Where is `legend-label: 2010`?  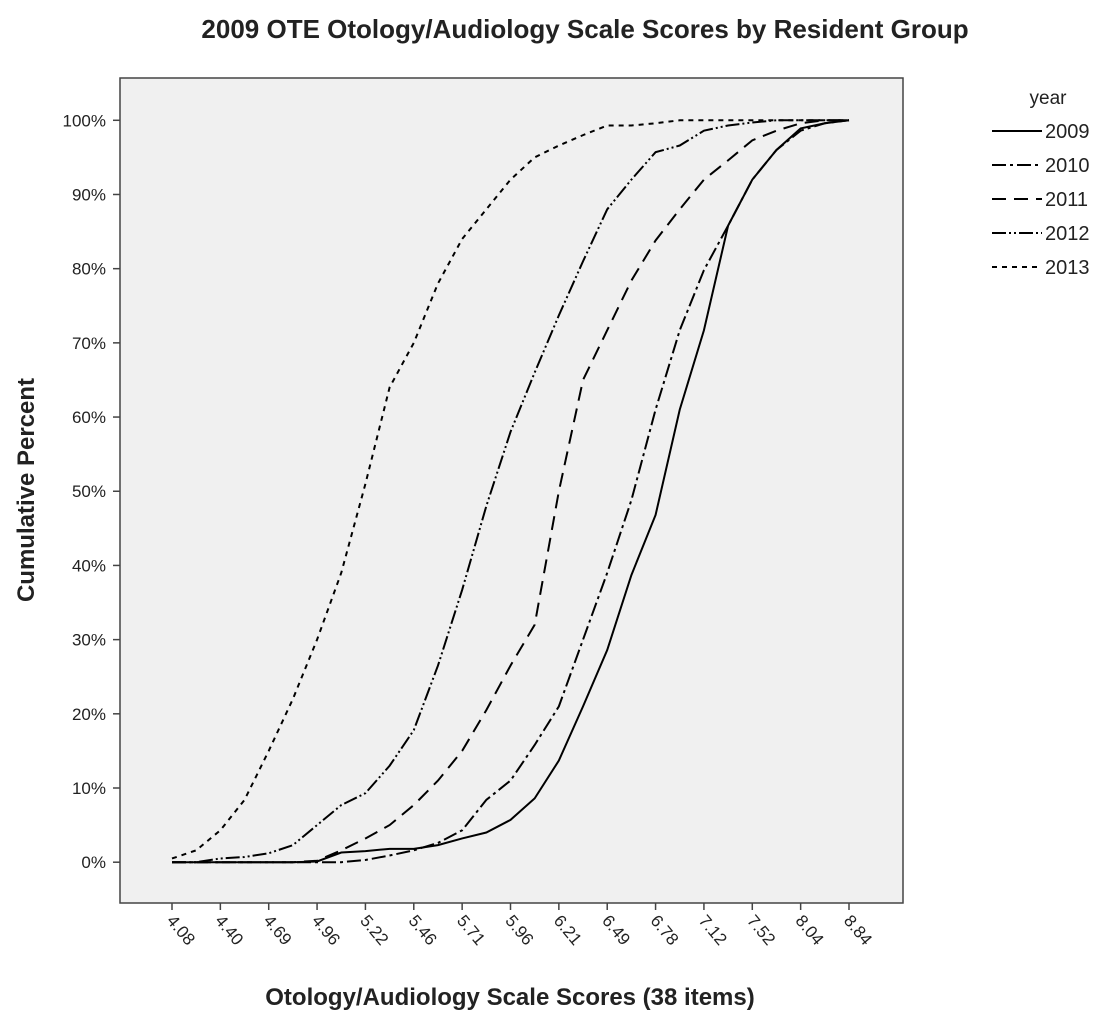 legend-label: 2010 is located at coordinates (1067, 166).